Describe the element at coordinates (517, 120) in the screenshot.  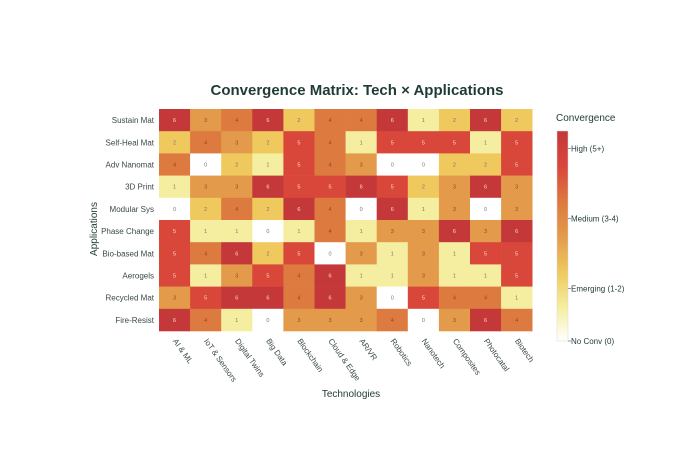
I see `cell-sustain-mat-biotech` at that location.